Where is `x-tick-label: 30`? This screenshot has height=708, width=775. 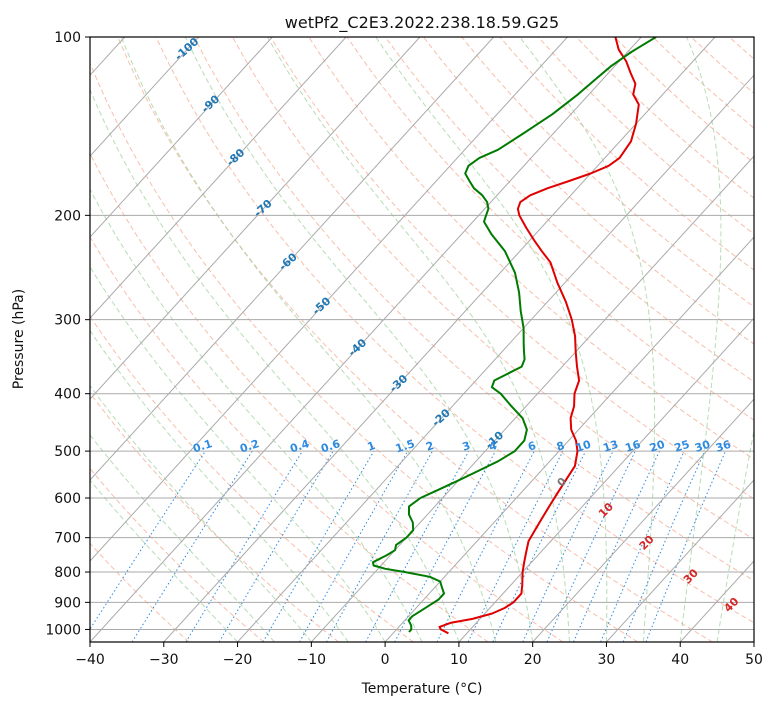
x-tick-label: 30 is located at coordinates (607, 660).